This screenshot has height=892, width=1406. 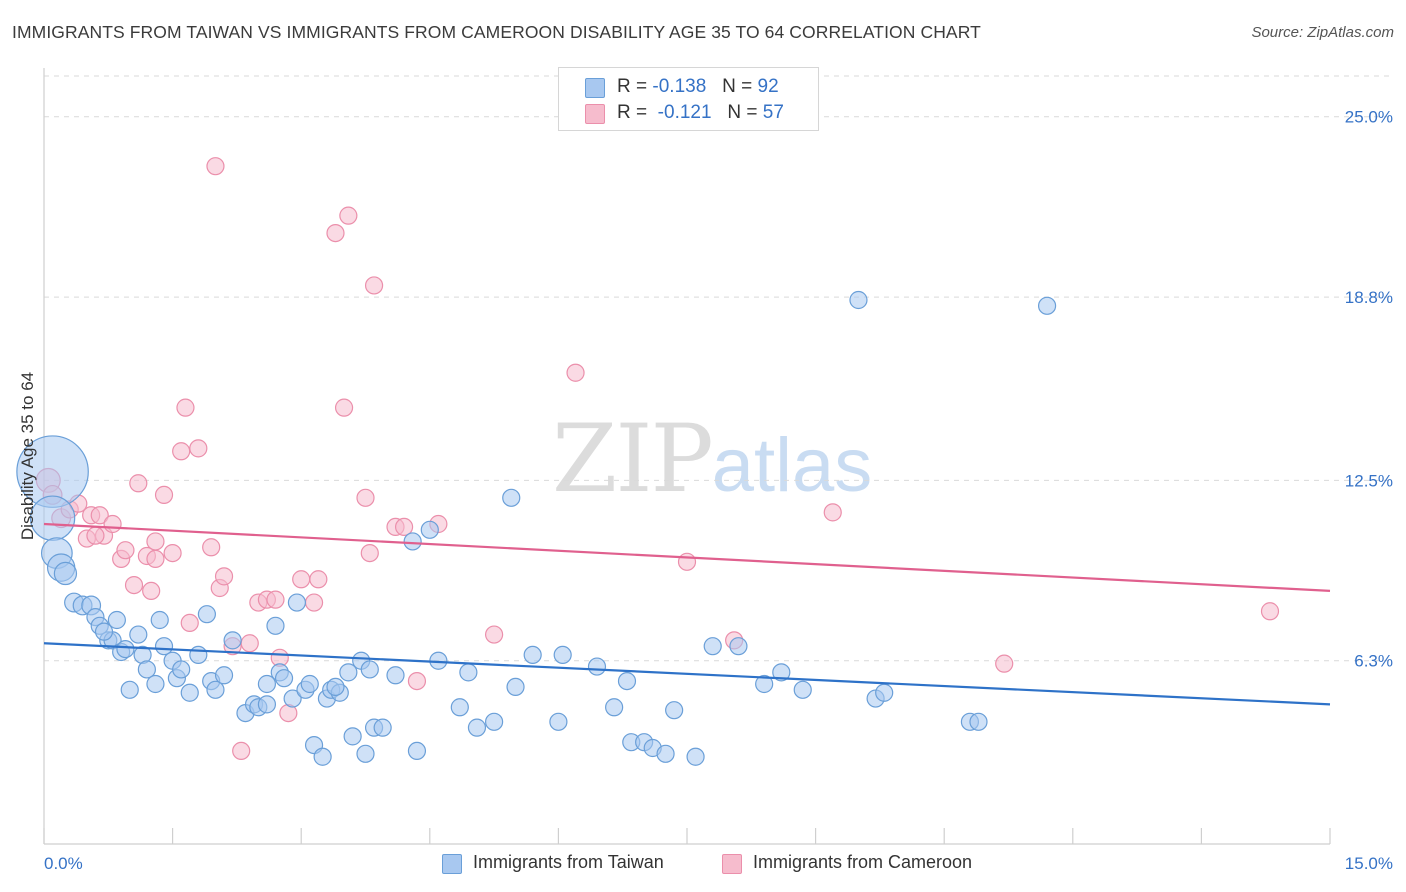 What do you see at coordinates (1369, 117) in the screenshot?
I see `y-tick-label: 25.0%` at bounding box center [1369, 117].